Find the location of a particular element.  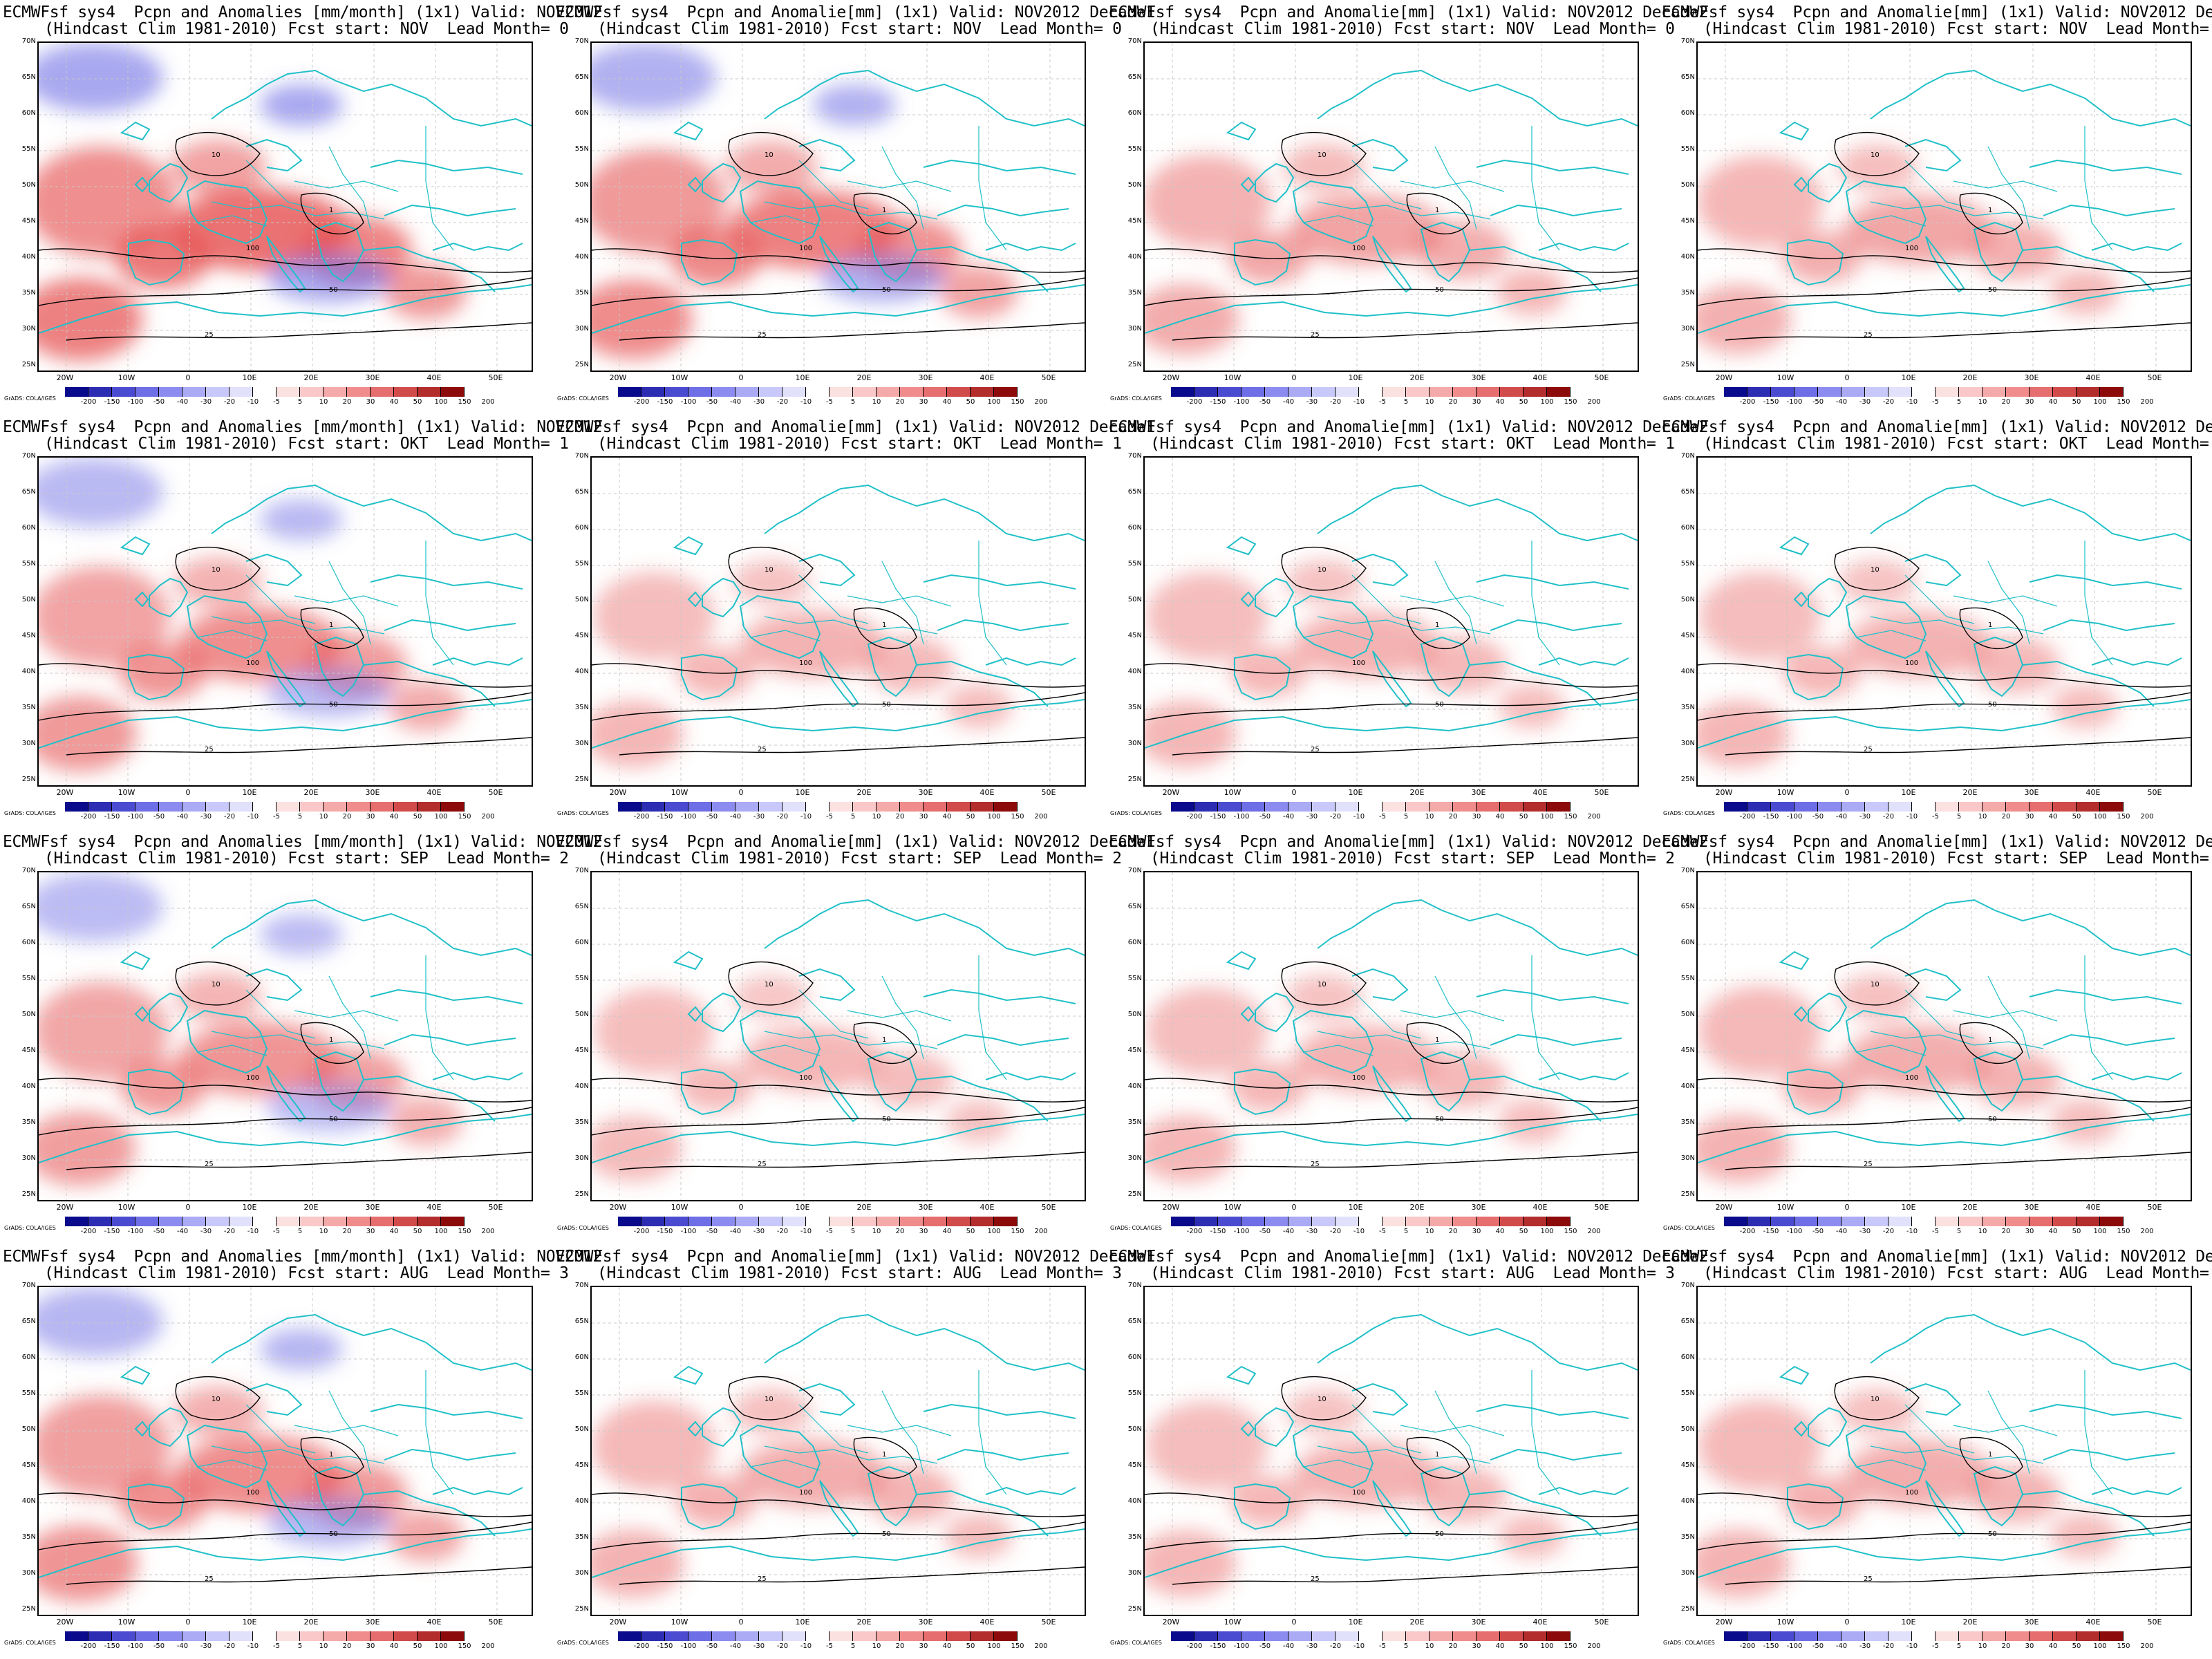

longitude-label: 40E is located at coordinates (1540, 378).